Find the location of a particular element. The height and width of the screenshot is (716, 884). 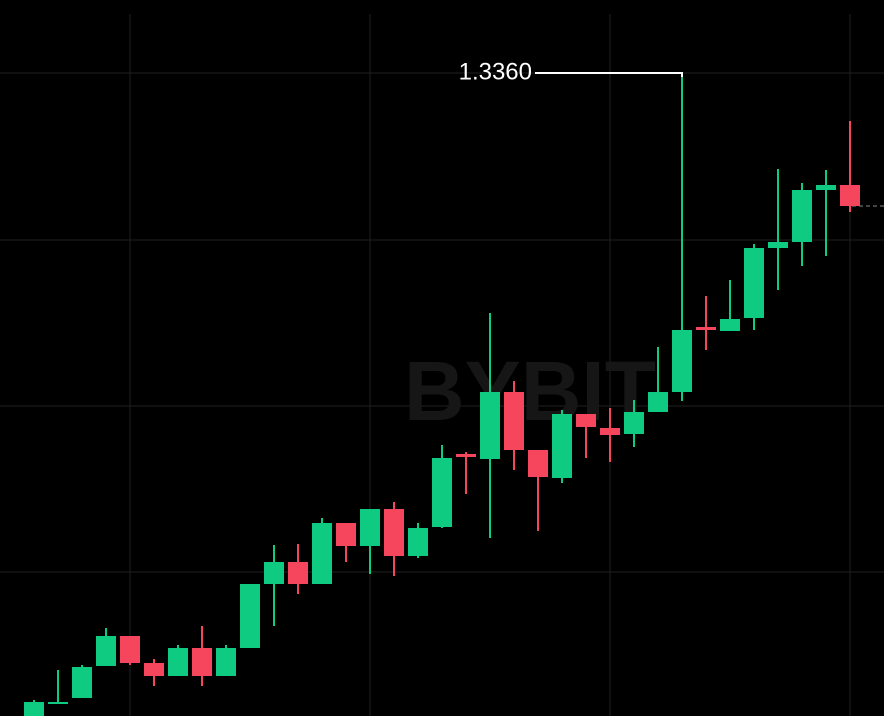

watermark: BYBIT is located at coordinates (530, 391).